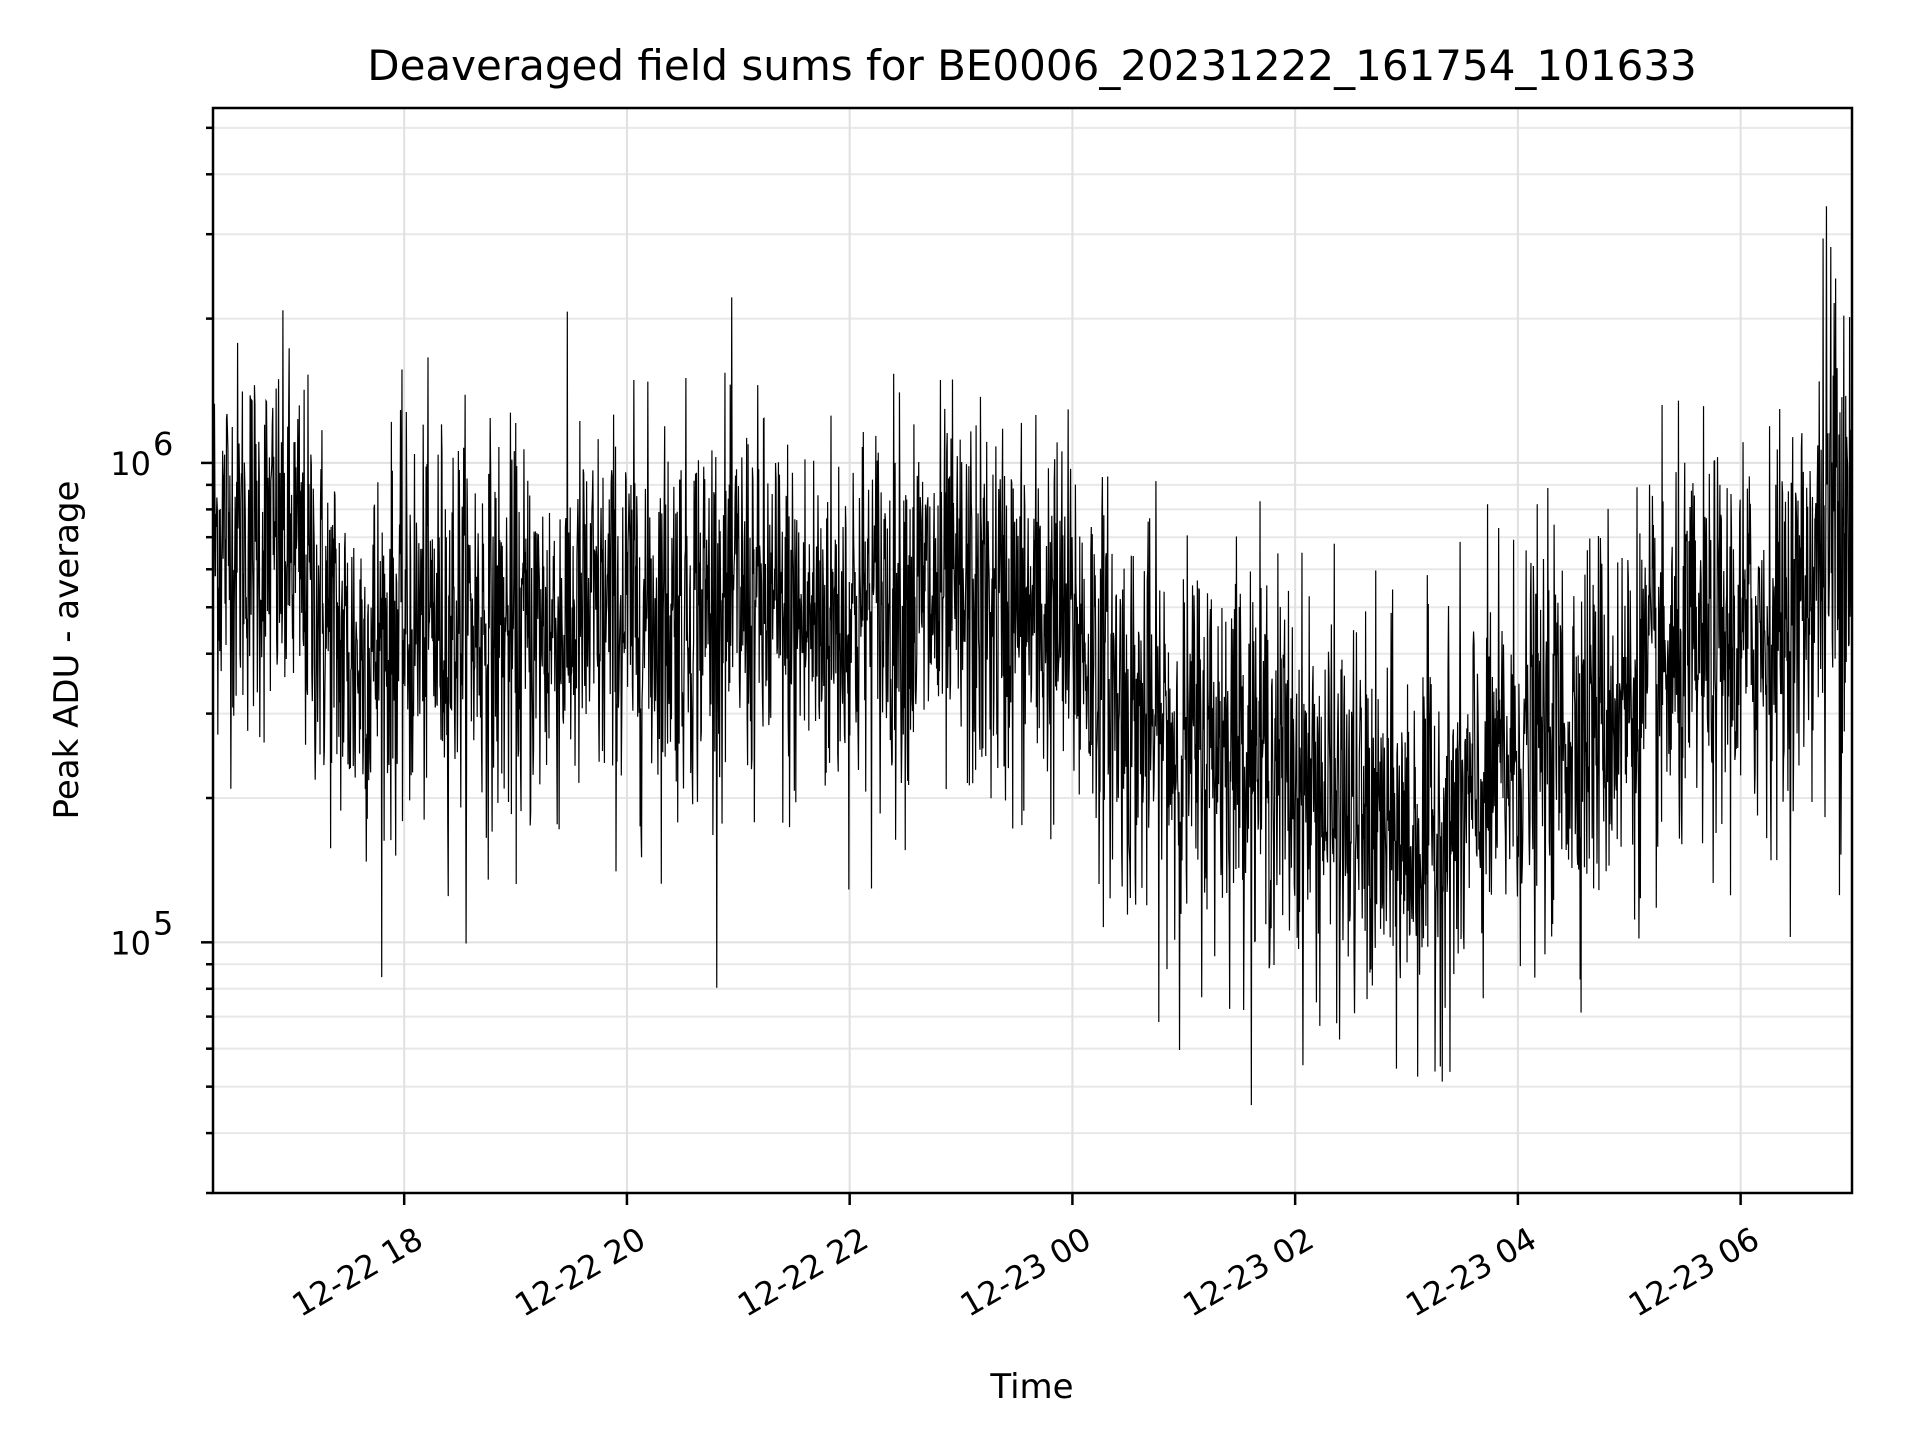 This screenshot has width=1920, height=1440. I want to click on x-tick-label: 12-23 02, so click(1249, 1272).